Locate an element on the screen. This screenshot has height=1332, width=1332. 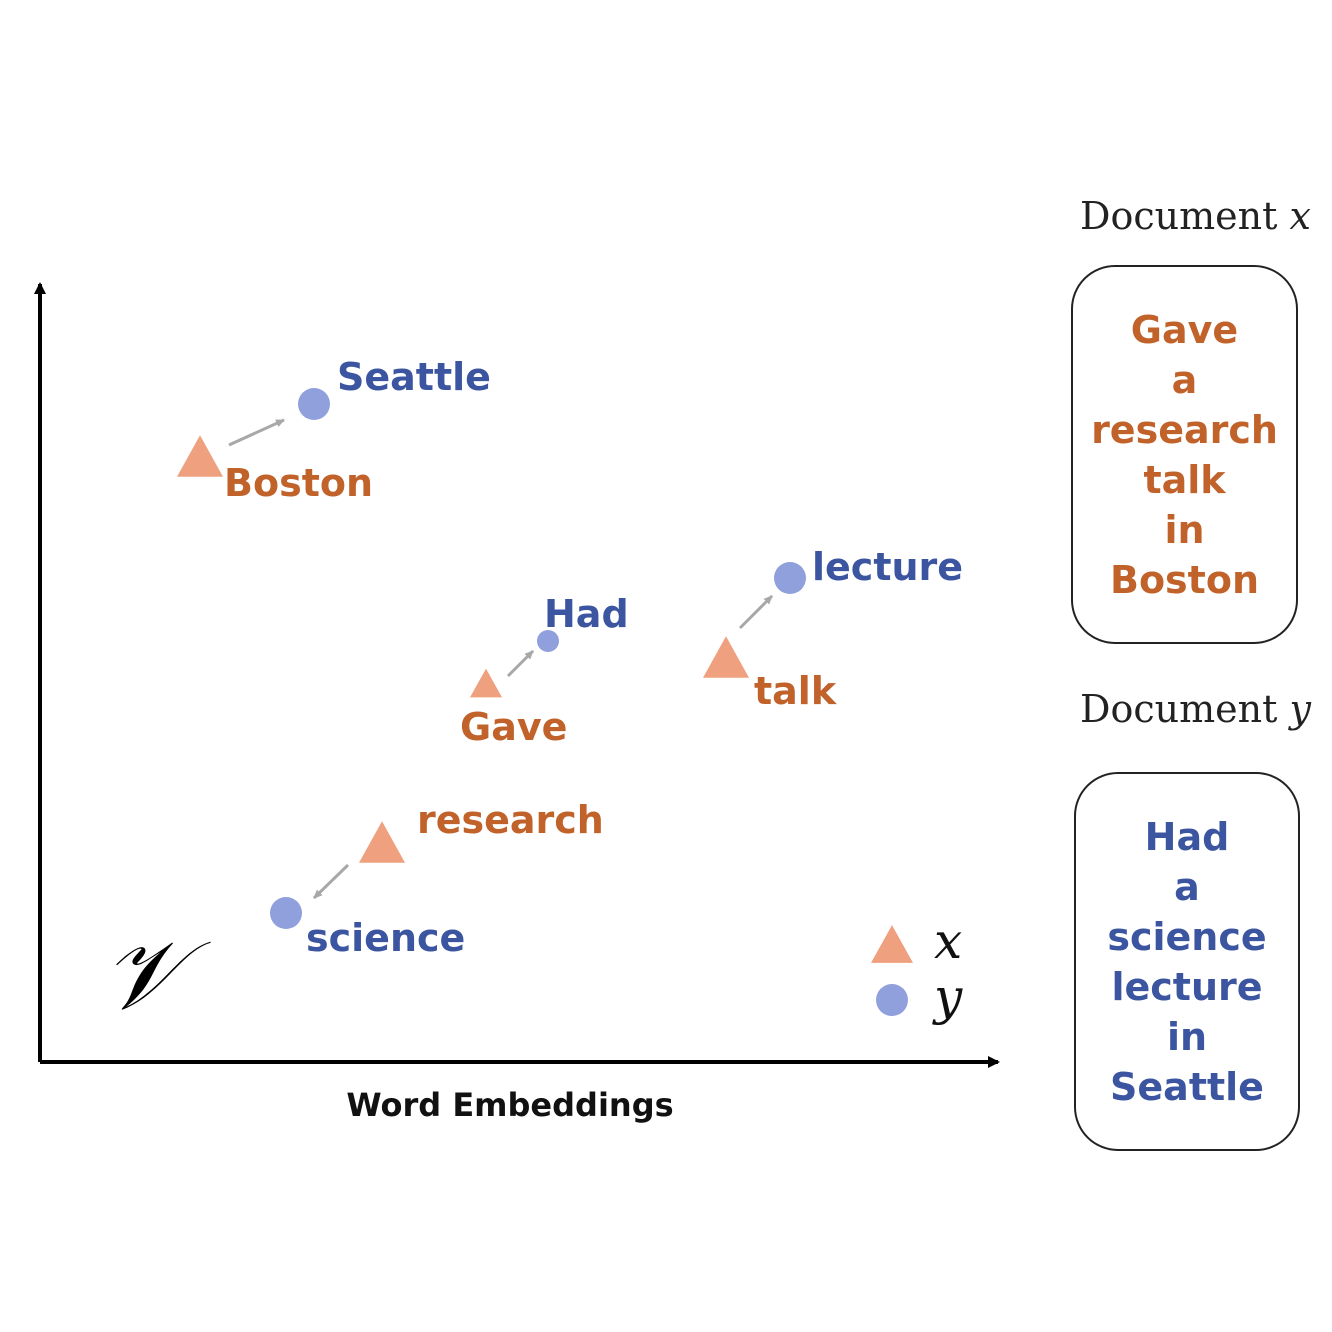
x-axis-label: Word Embeddings is located at coordinates (509, 1105).